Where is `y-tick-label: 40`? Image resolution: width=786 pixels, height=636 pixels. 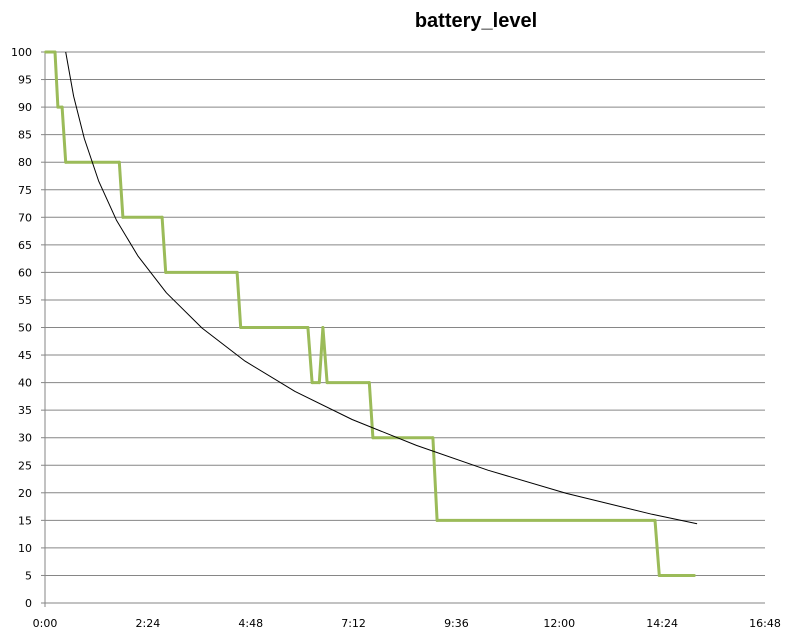 y-tick-label: 40 is located at coordinates (25, 383).